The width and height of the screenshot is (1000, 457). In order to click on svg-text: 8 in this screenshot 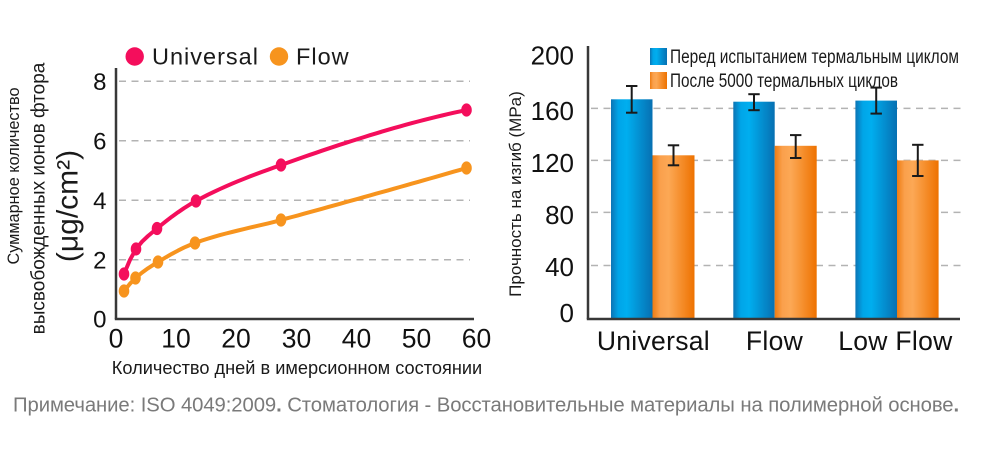, I will do `click(99, 82)`.